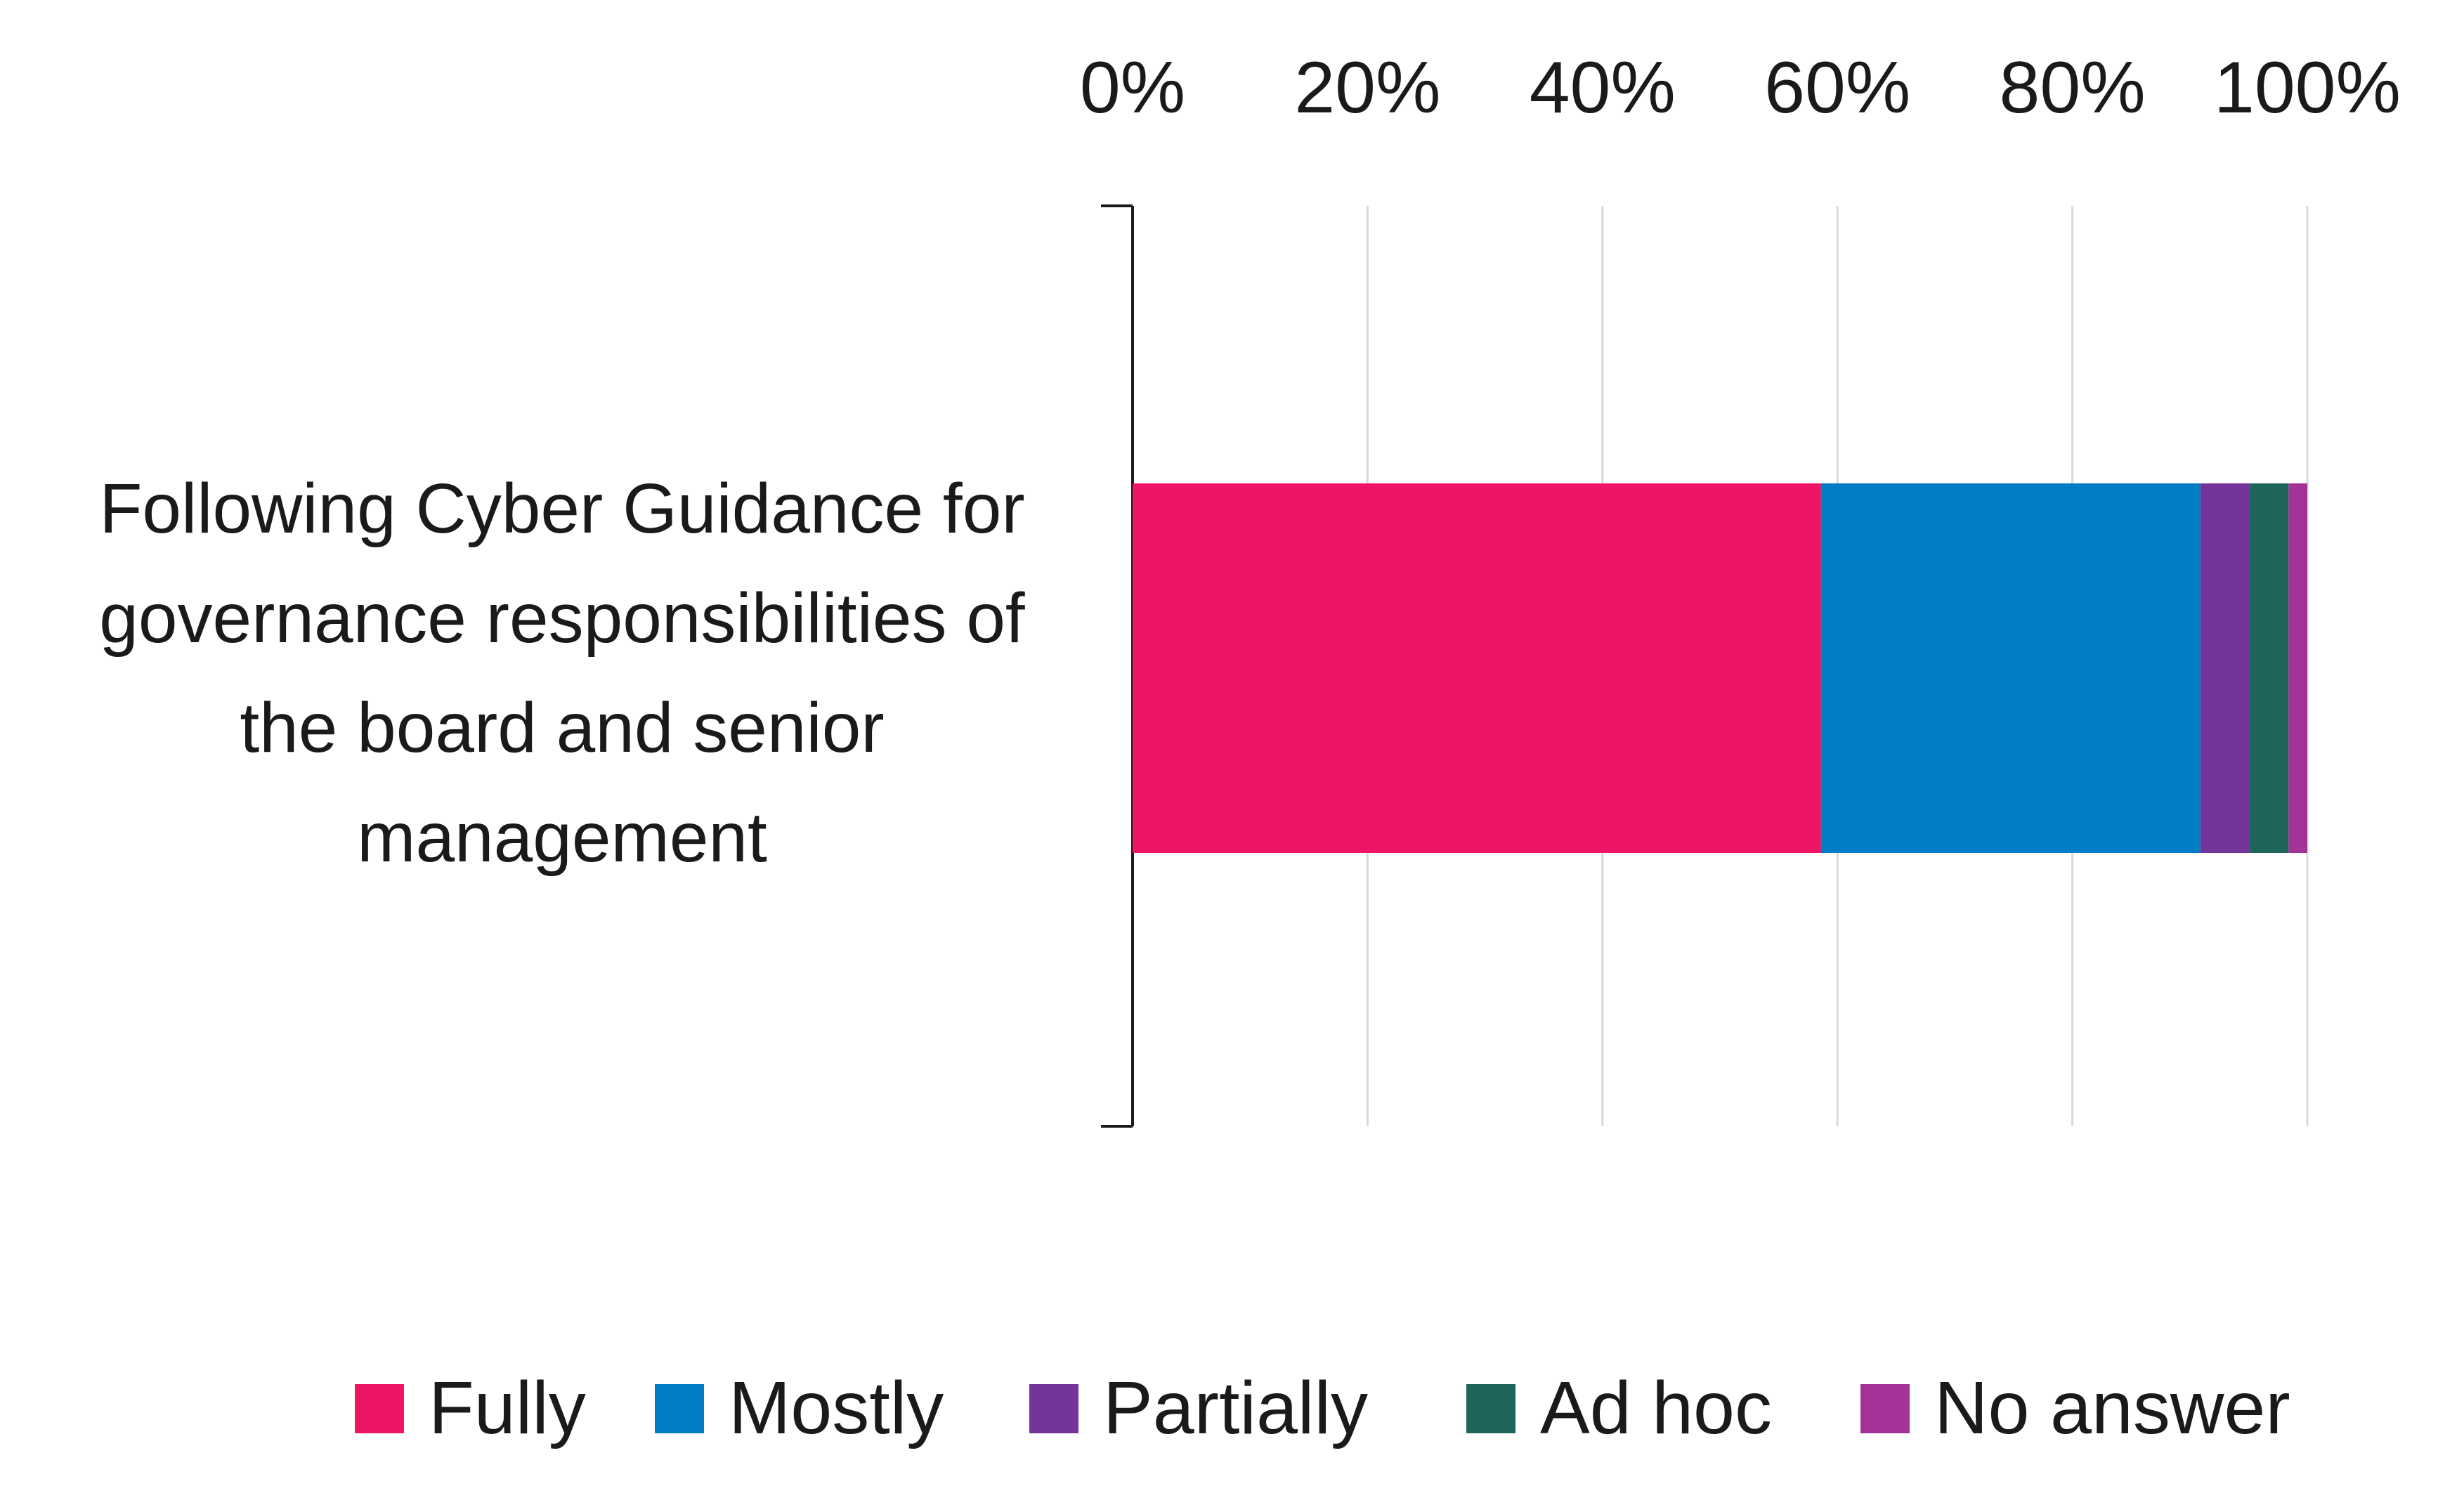 This screenshot has height=1512, width=2464. Describe the element at coordinates (1740, 88) in the screenshot. I see `x-axis: 0% 20% 40% 60% 80% 100%` at that location.